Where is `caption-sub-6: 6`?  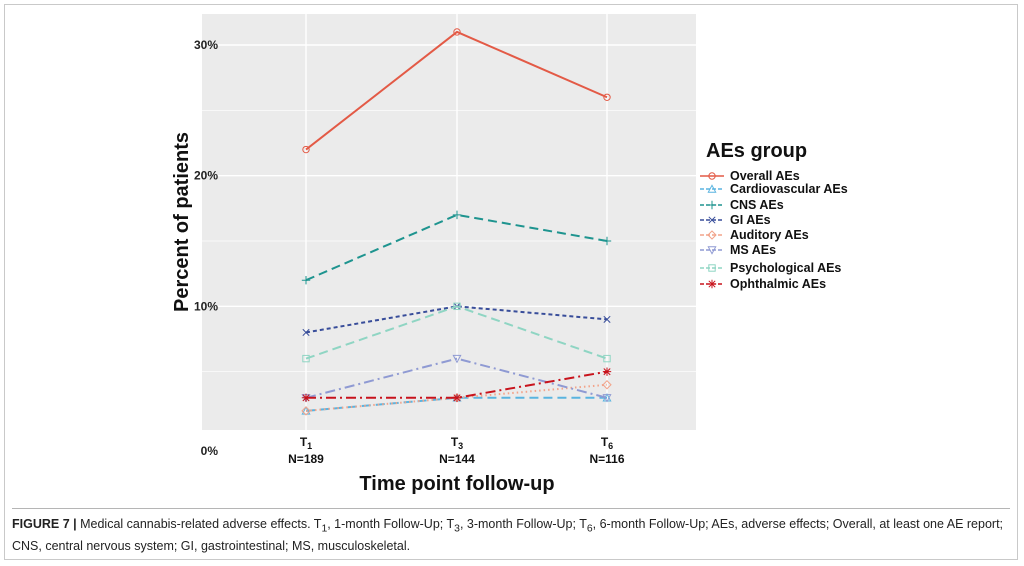
caption-sub-6: 6 is located at coordinates (589, 529).